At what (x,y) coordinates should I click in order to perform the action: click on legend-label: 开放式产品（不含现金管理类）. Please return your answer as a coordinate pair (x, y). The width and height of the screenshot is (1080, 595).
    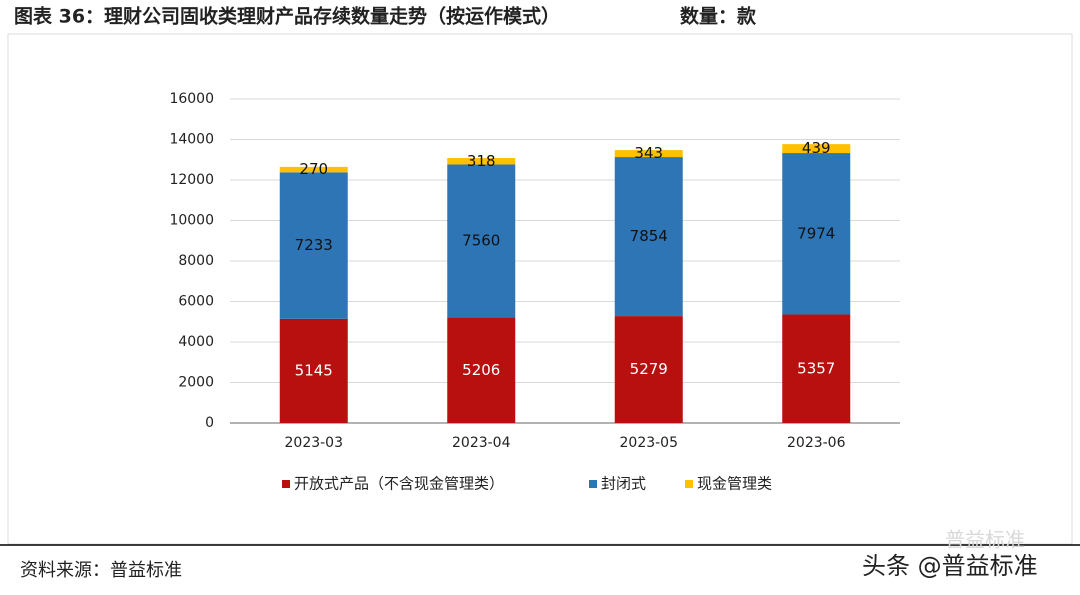
    Looking at the image, I should click on (399, 484).